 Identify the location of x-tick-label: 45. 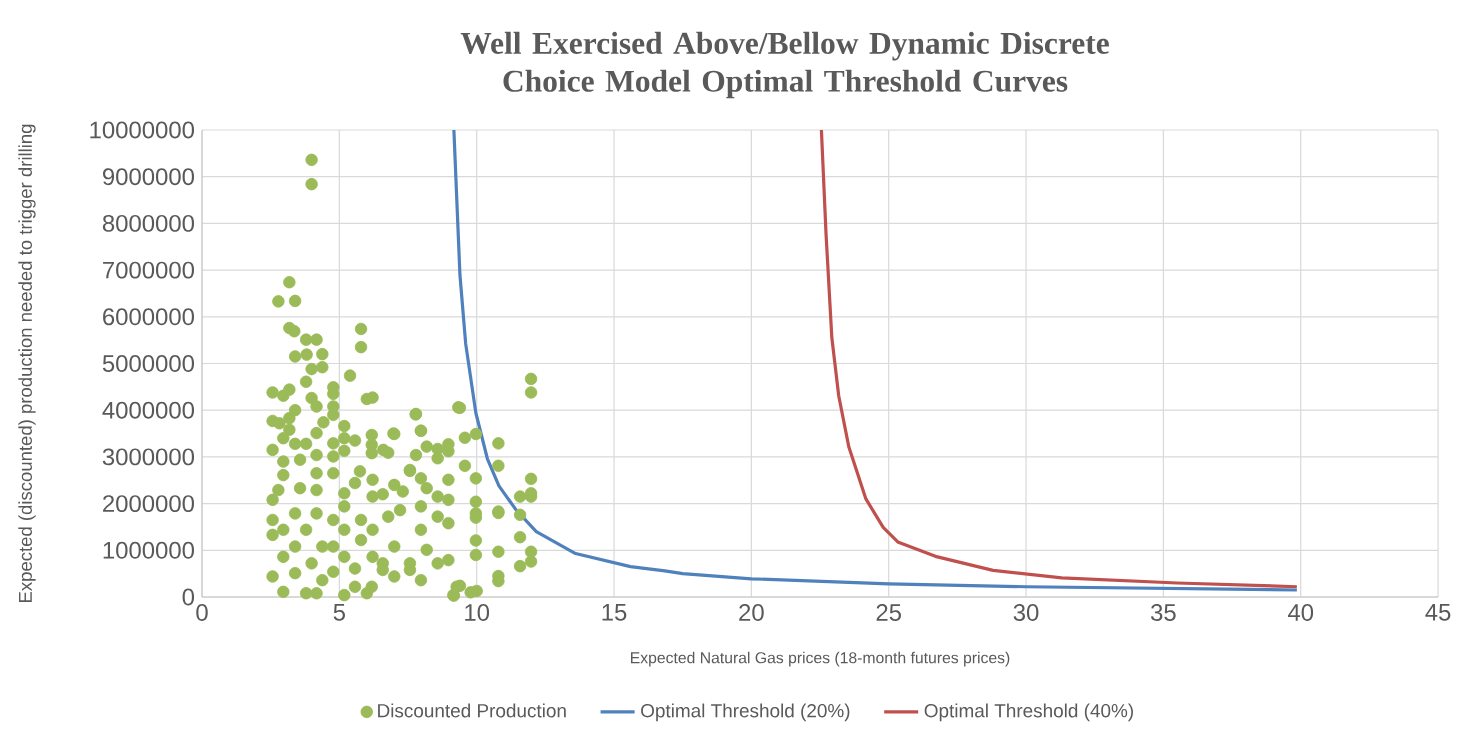
(1438, 612).